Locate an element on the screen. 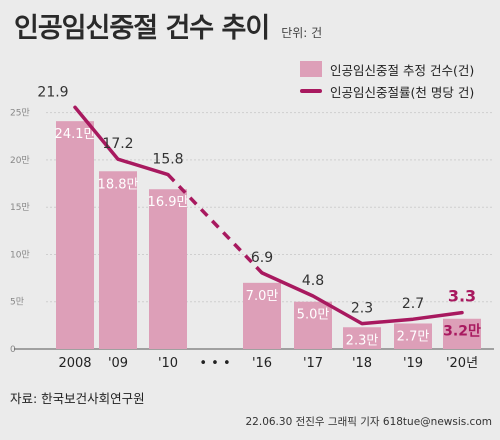 The image size is (500, 440). legend-bar-swatch is located at coordinates (311, 69).